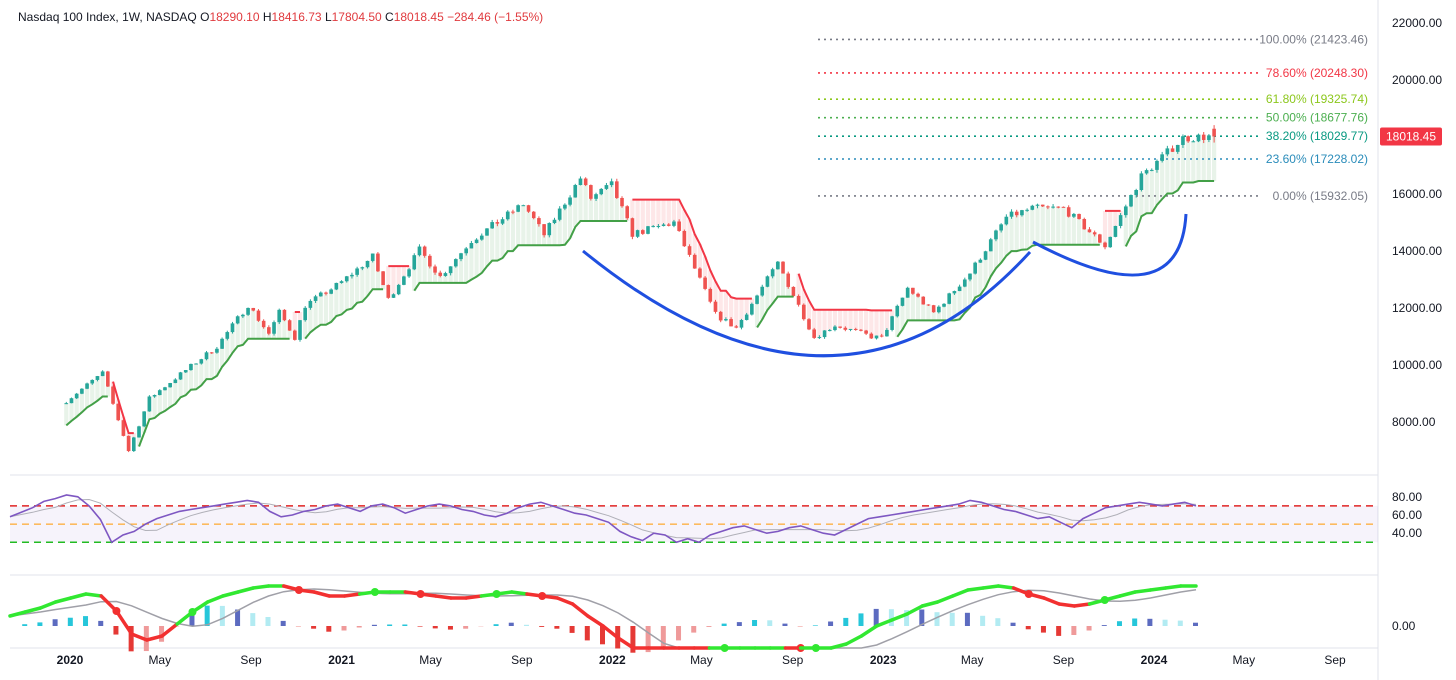  Describe the element at coordinates (1417, 365) in the screenshot. I see `price-tick-label: 10000.00` at that location.